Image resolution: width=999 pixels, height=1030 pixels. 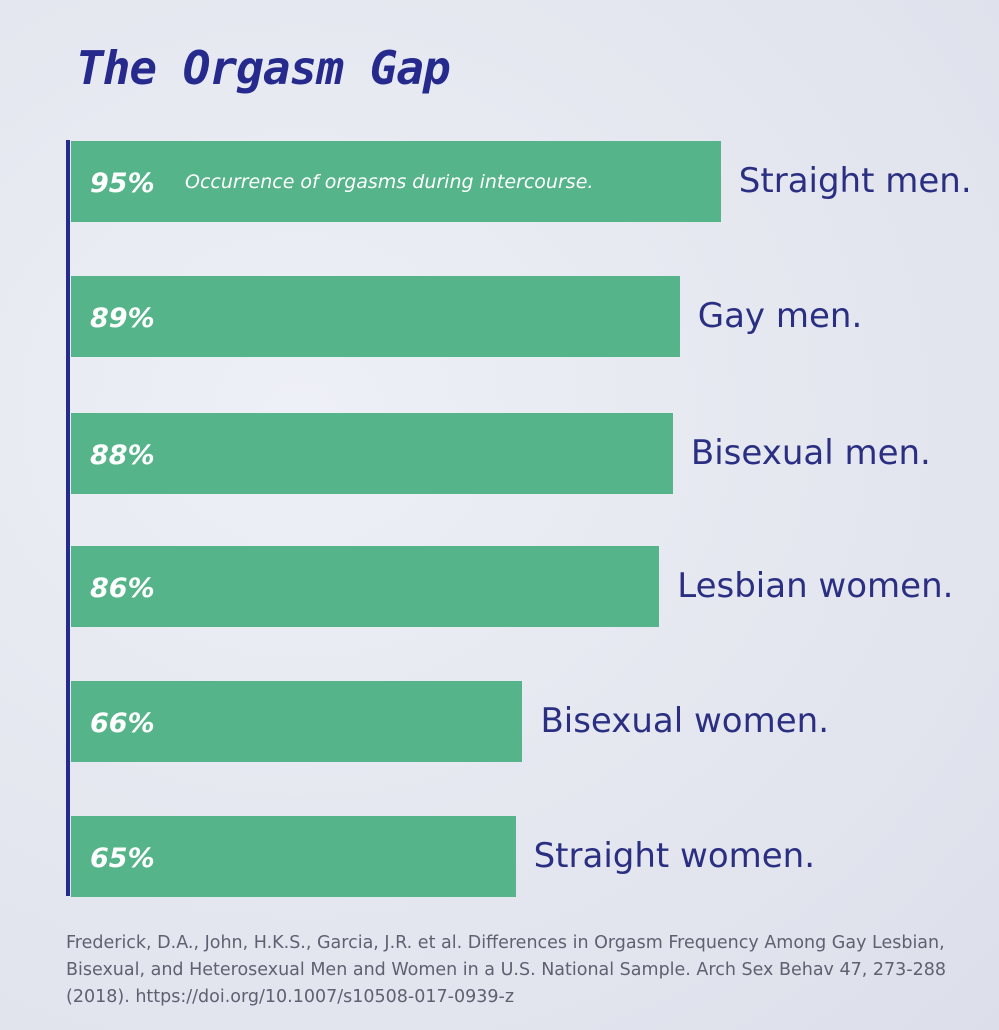 I want to click on bar-value-label: 65%, so click(x=122, y=858).